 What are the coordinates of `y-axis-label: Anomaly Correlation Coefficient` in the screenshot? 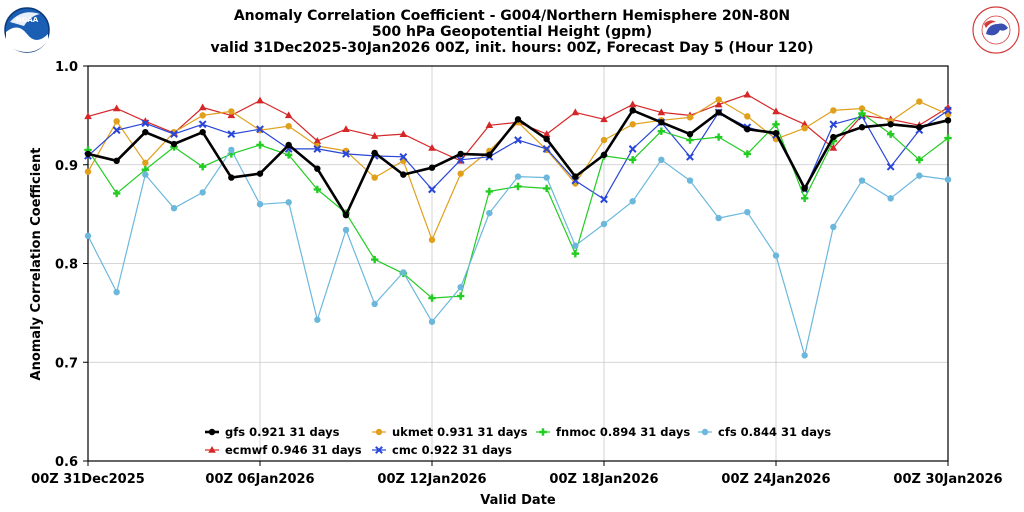 It's located at (36, 264).